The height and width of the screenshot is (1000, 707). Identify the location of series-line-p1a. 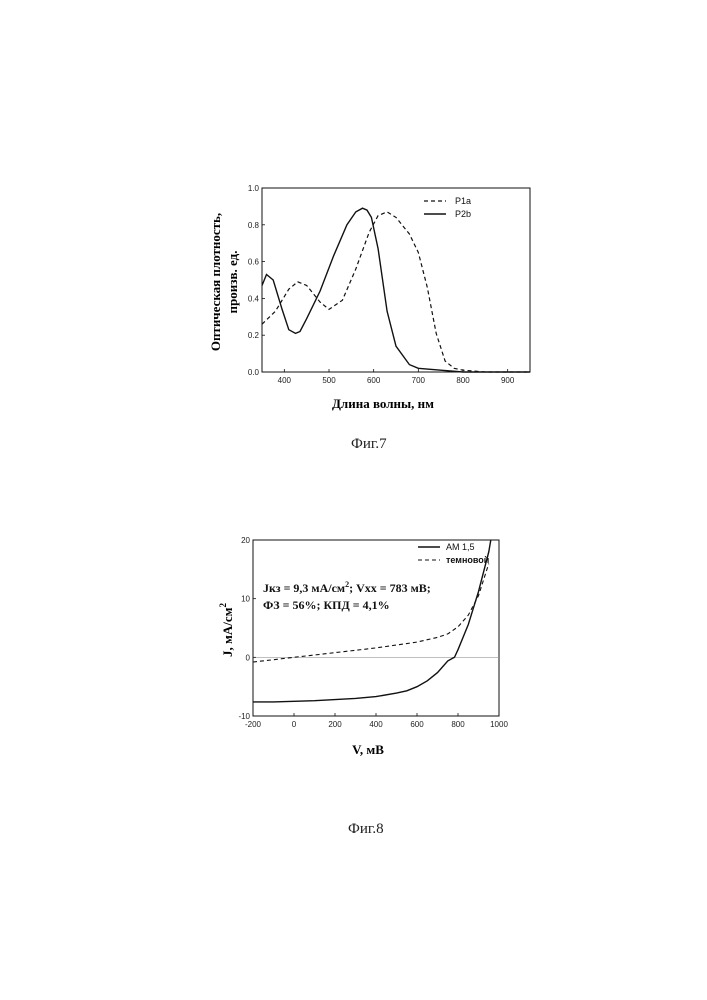
(396, 292).